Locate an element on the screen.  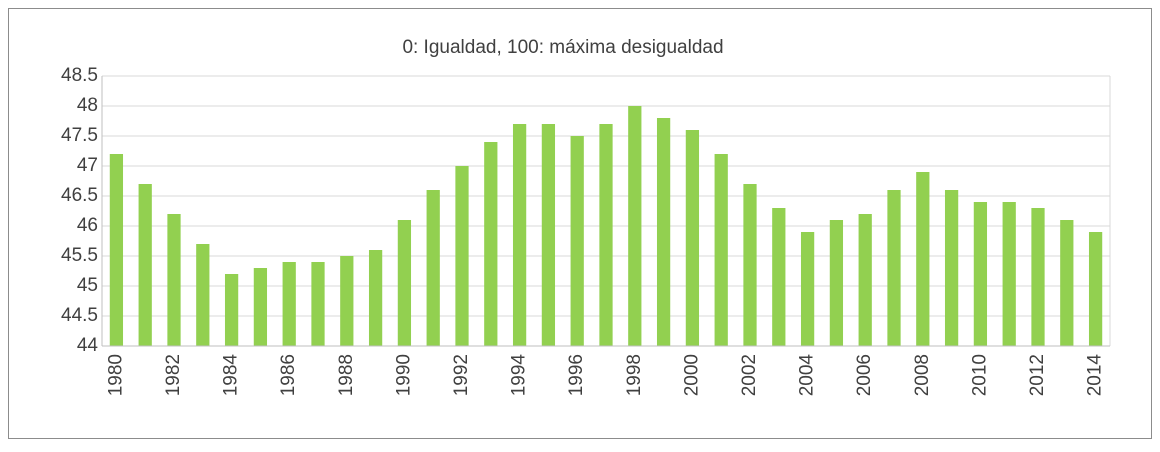
y-tick-label: 46.5 is located at coordinates (79, 195).